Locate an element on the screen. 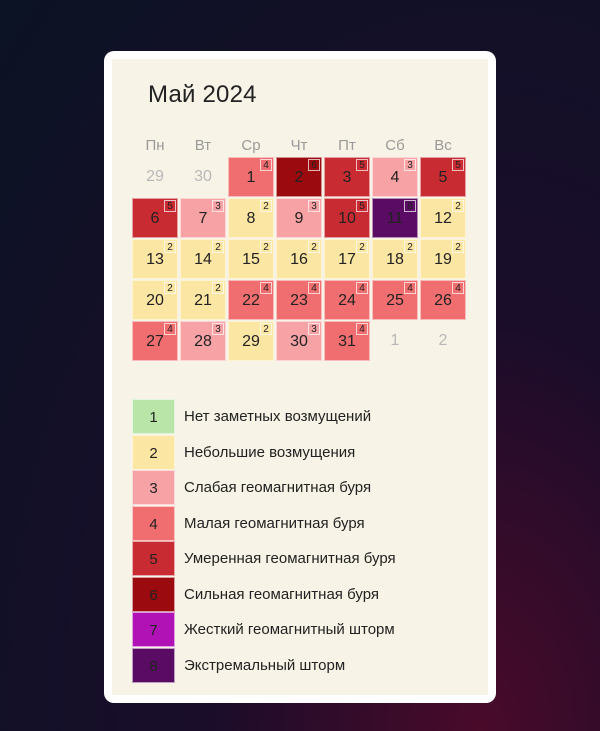 This screenshot has height=731, width=600. weekday-label: Вт is located at coordinates (203, 145).